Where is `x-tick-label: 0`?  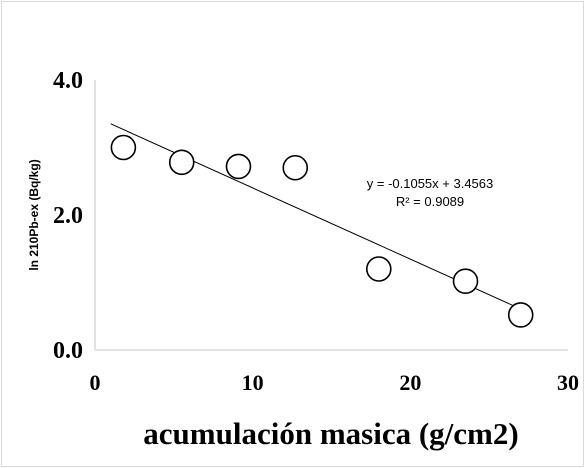 x-tick-label: 0 is located at coordinates (95, 382).